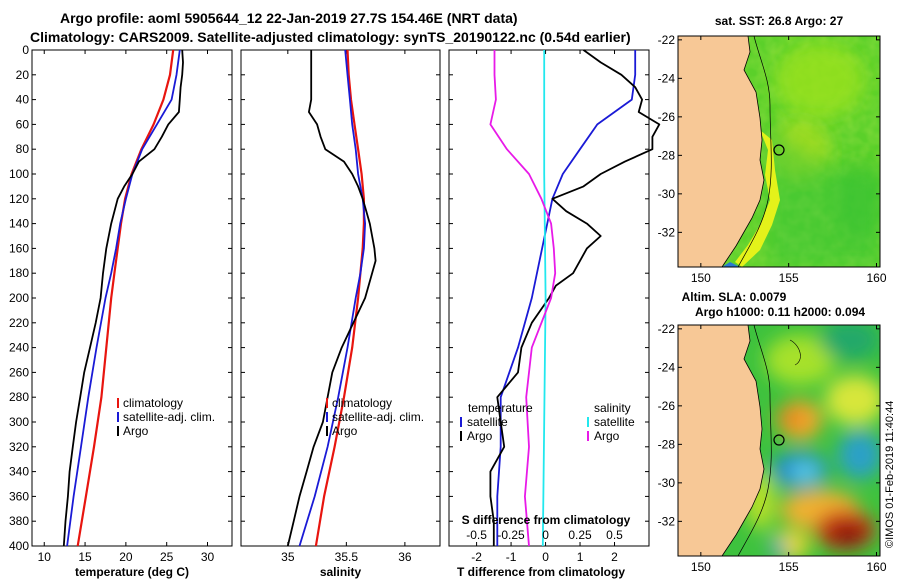 The height and width of the screenshot is (580, 900). Describe the element at coordinates (341, 572) in the screenshot. I see `salinity-x-axis-label: salinity` at that location.